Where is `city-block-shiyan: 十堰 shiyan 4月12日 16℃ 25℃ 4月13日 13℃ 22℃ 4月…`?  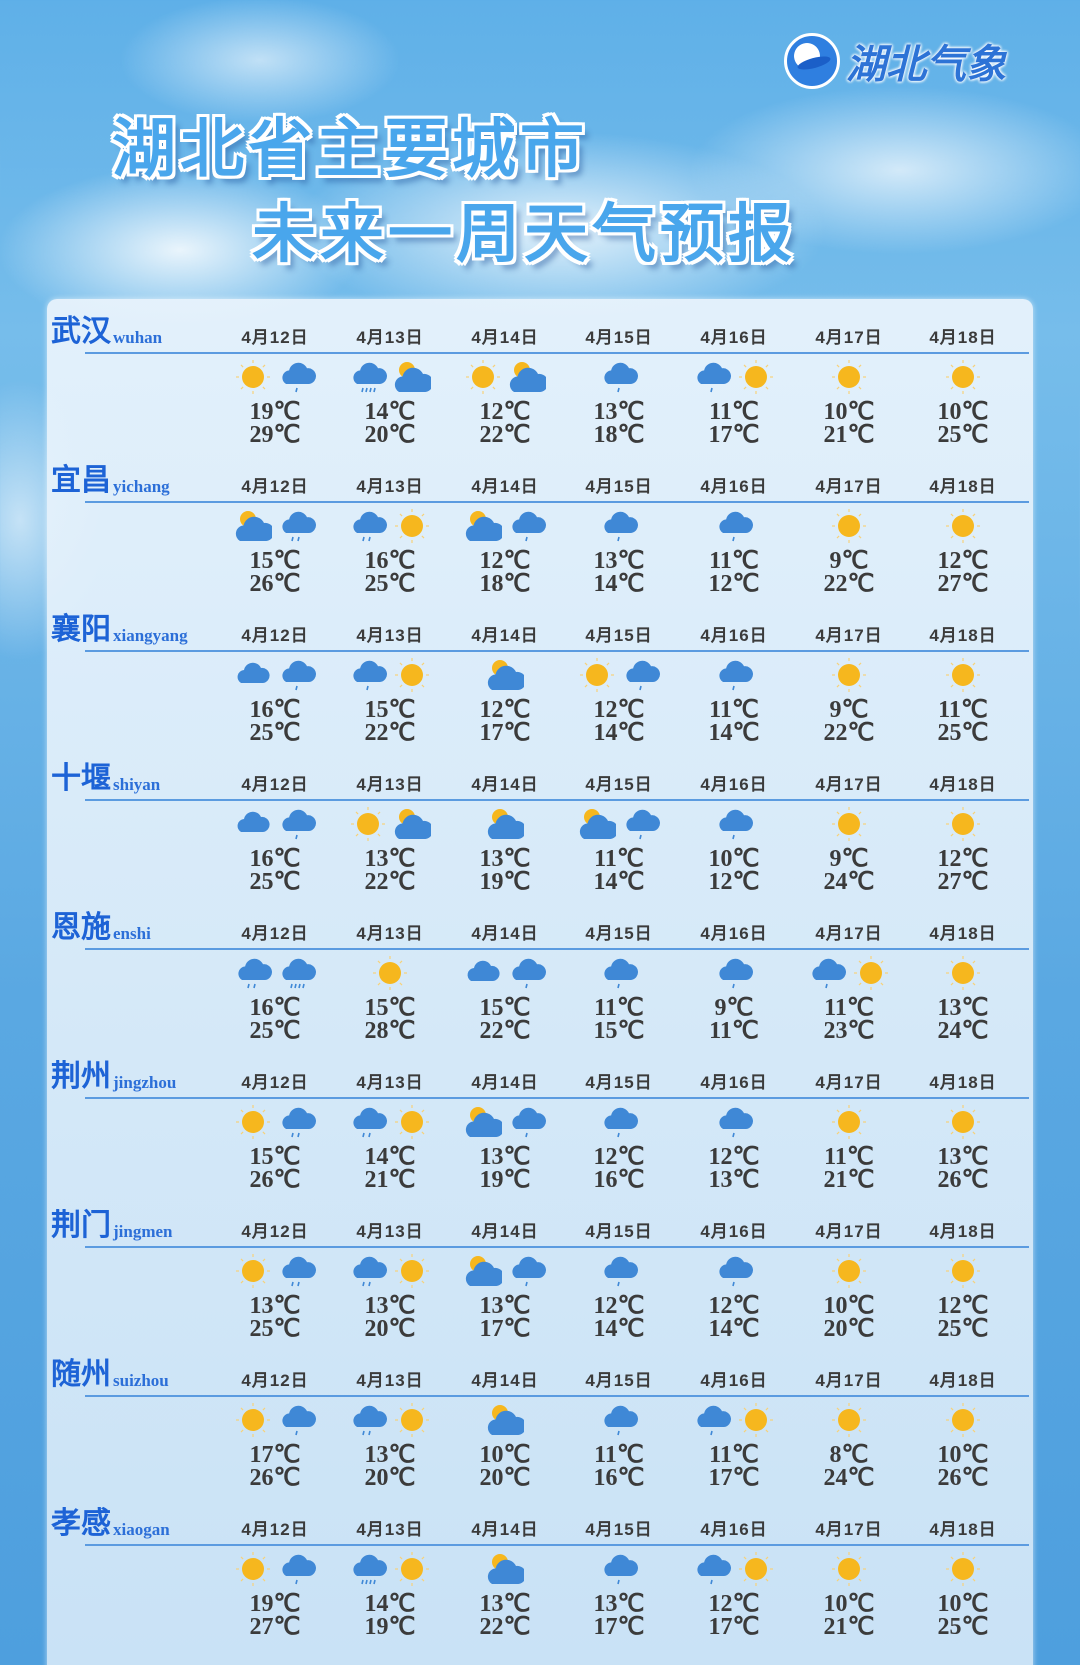
city-block-shiyan: 十堰 shiyan 4月12日 16℃ 25℃ 4月13日 13℃ 22℃ 4月… is located at coordinates (540, 820).